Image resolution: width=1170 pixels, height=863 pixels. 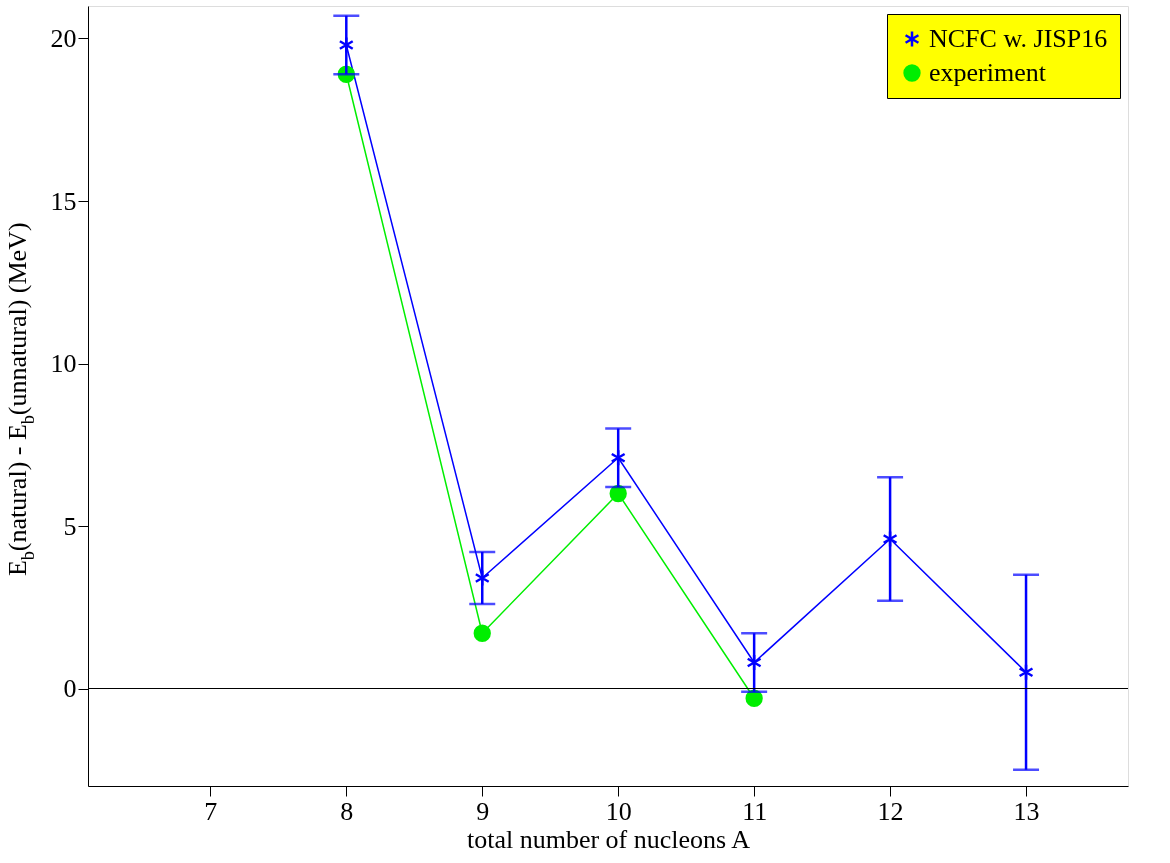 What do you see at coordinates (70, 688) in the screenshot?
I see `y-tick-label: 0` at bounding box center [70, 688].